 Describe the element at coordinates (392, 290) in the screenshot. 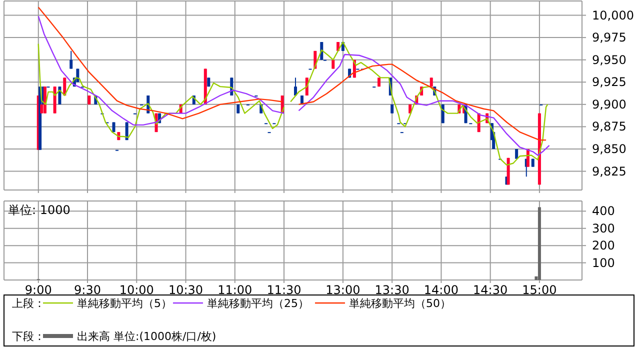

I see `x-tick-label: 13:30` at that location.